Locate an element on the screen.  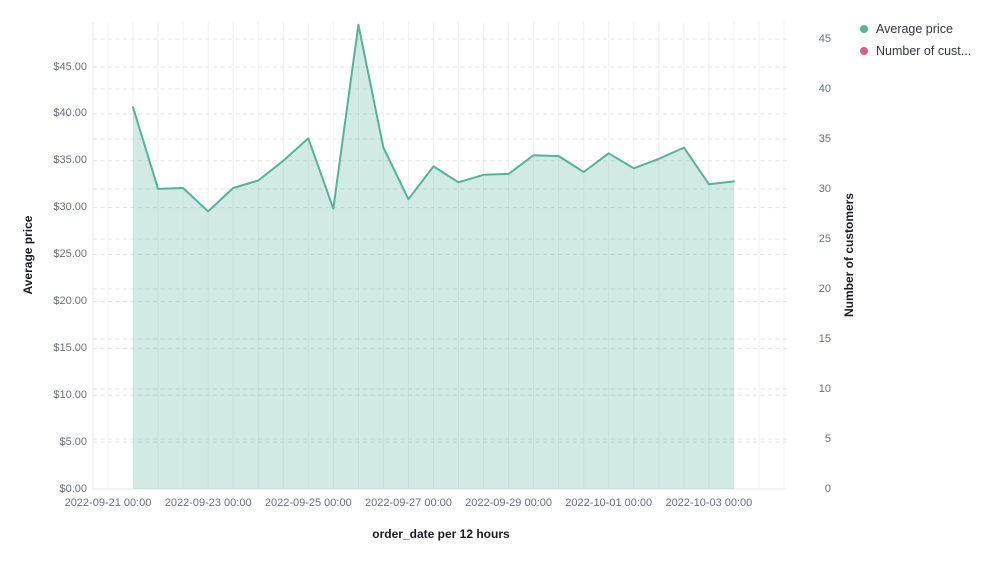
y-tick-label-left: $0.00 is located at coordinates (73, 488).